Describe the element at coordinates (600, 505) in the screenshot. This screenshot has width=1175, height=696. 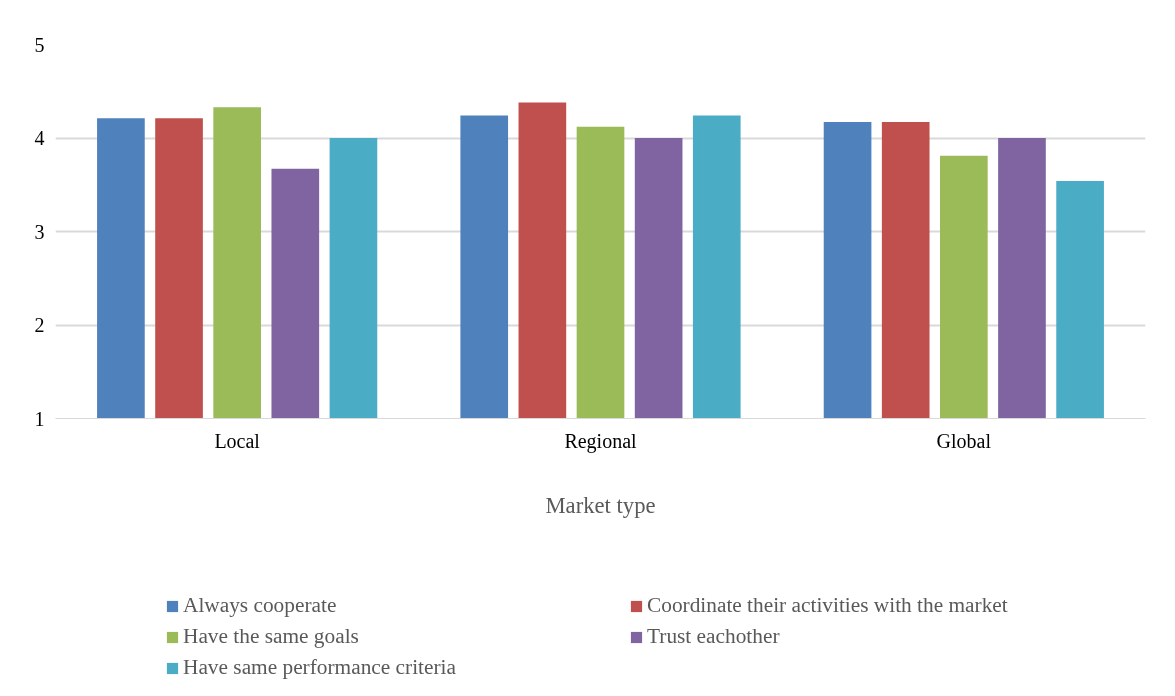
I see `x-axis-title: Market type` at that location.